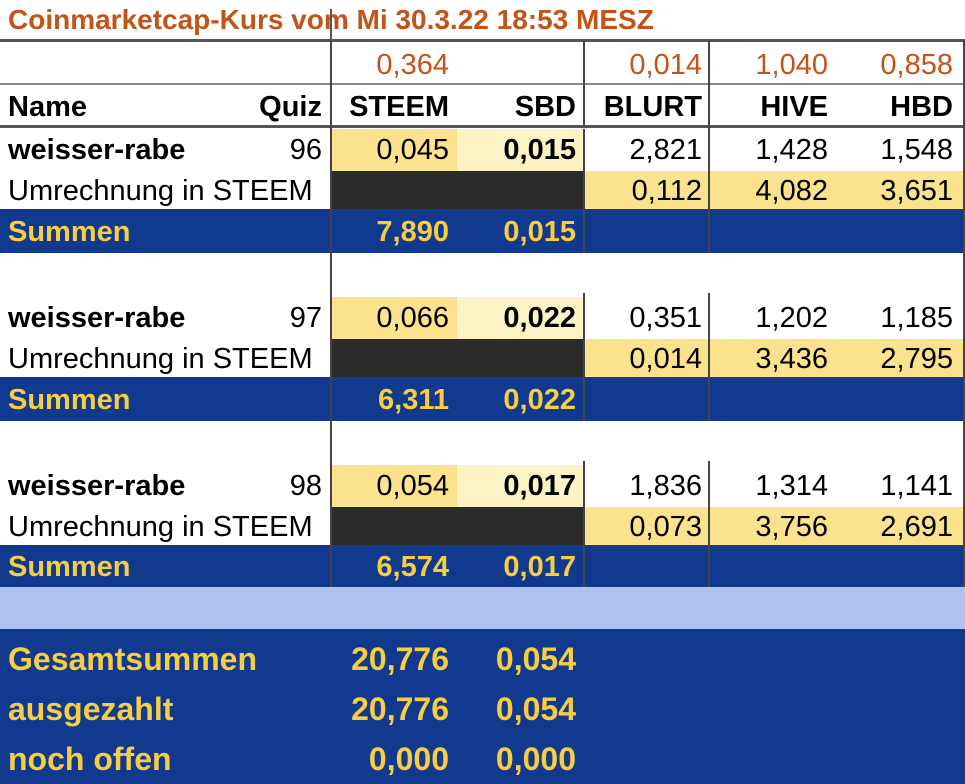 The height and width of the screenshot is (784, 965). I want to click on block1-conv-hive: 4,082, so click(773, 190).